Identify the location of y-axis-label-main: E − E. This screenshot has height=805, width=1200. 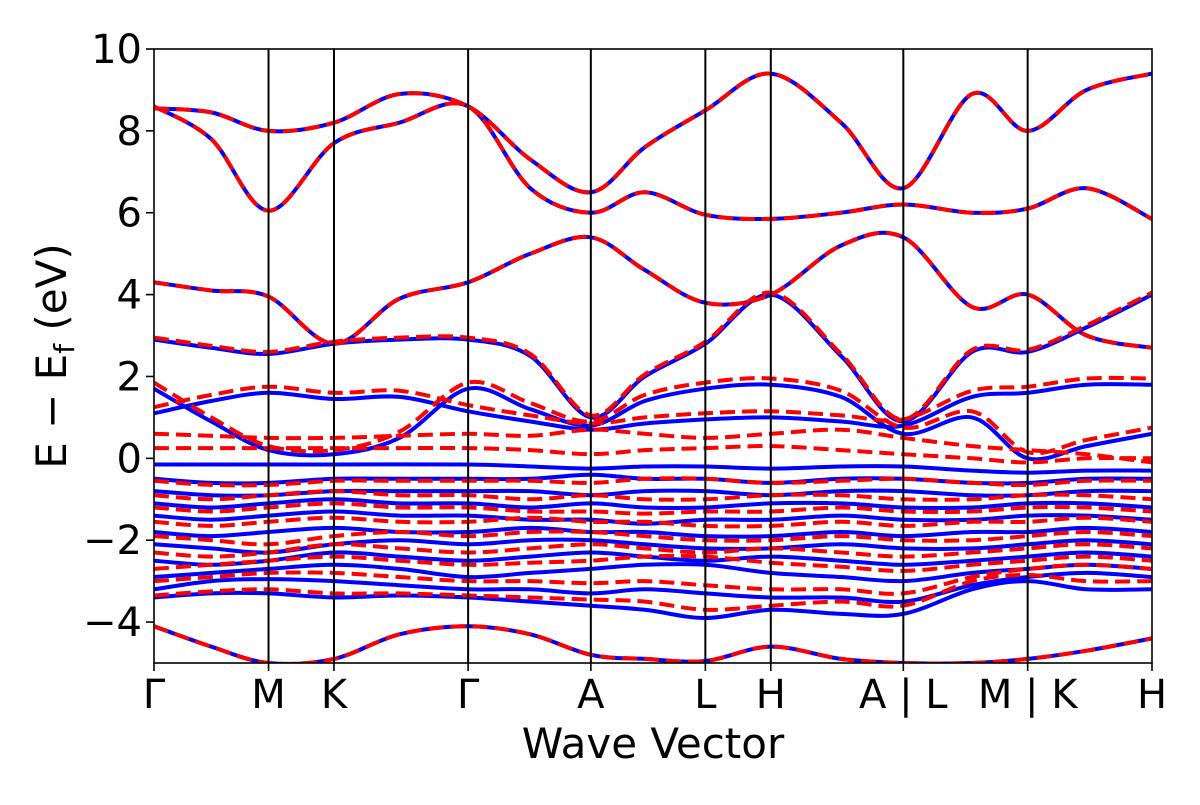
(51, 411).